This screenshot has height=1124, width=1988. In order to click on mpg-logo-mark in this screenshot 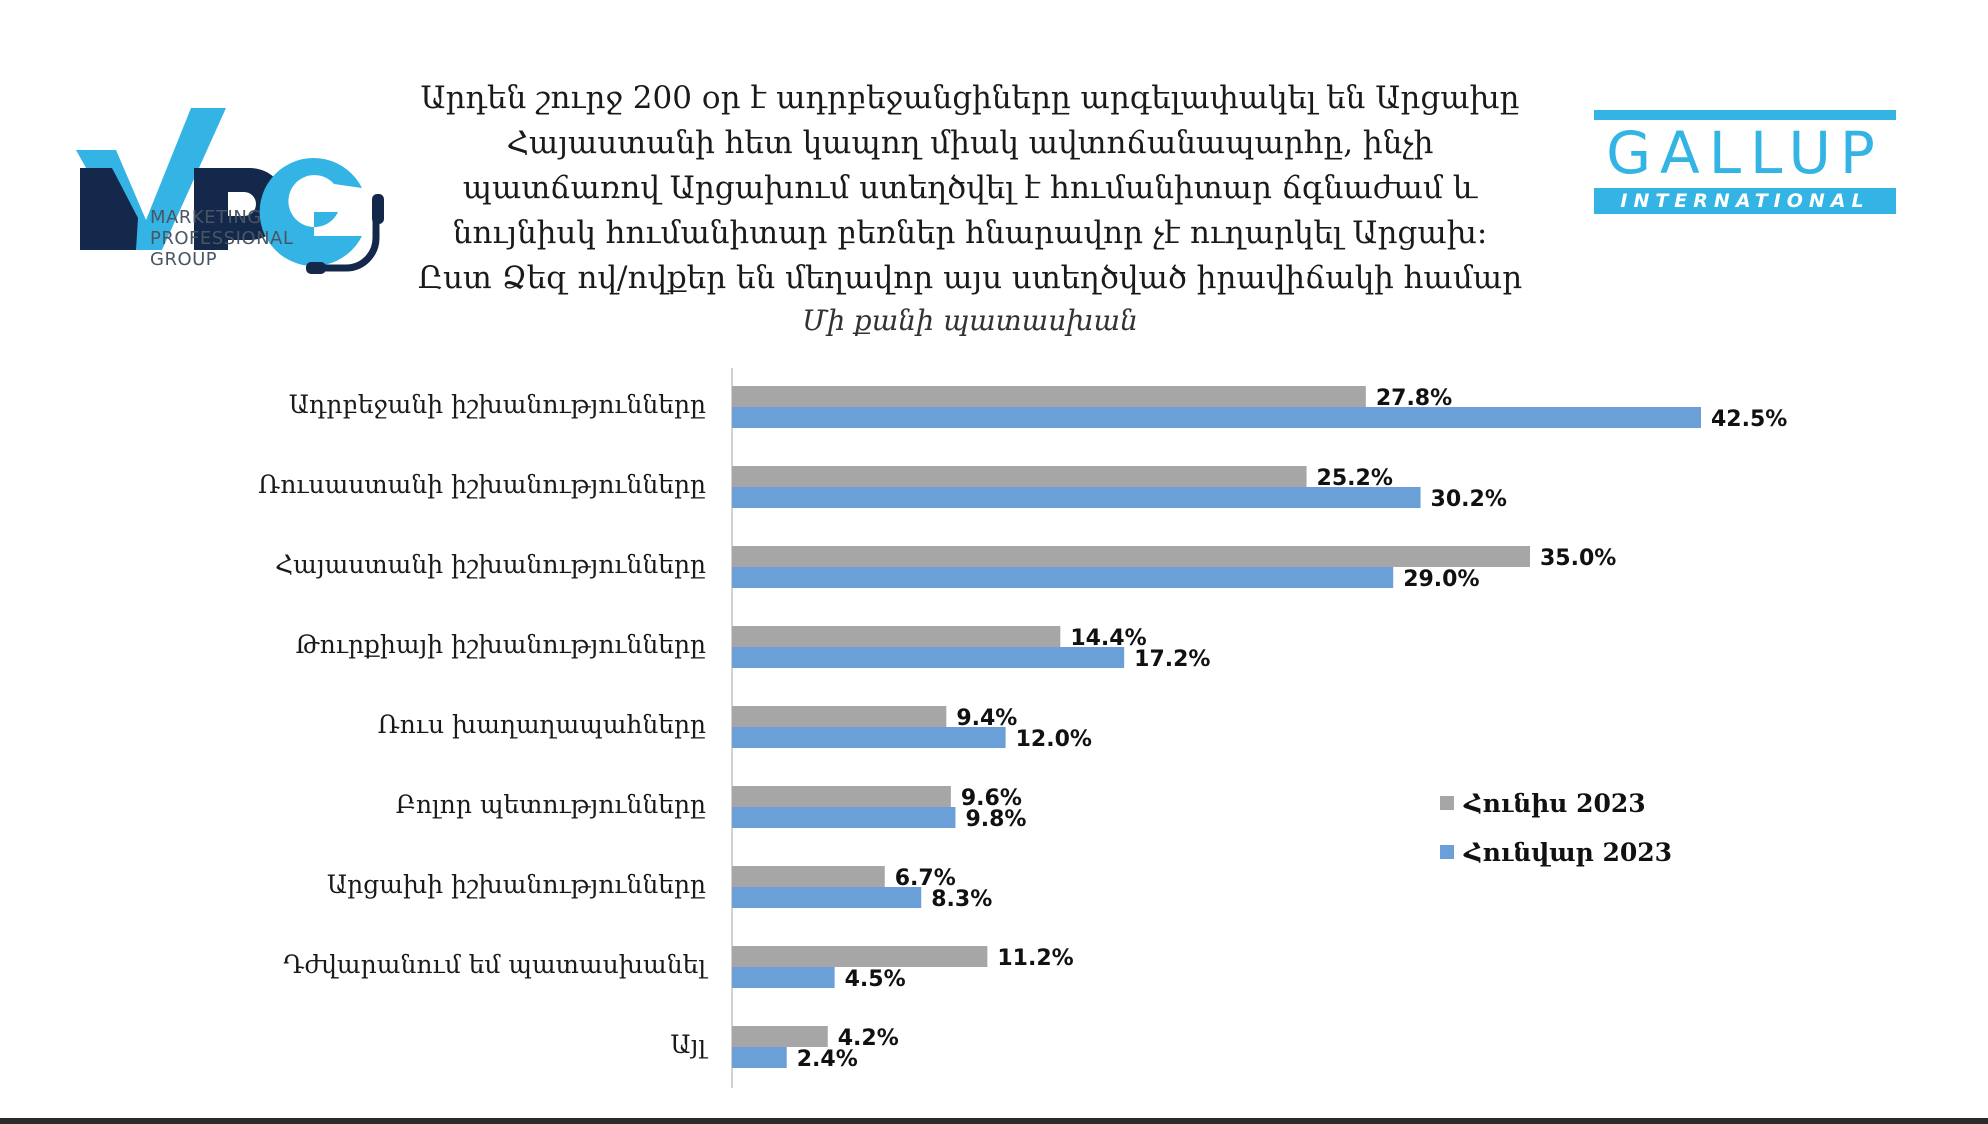, I will do `click(230, 191)`.